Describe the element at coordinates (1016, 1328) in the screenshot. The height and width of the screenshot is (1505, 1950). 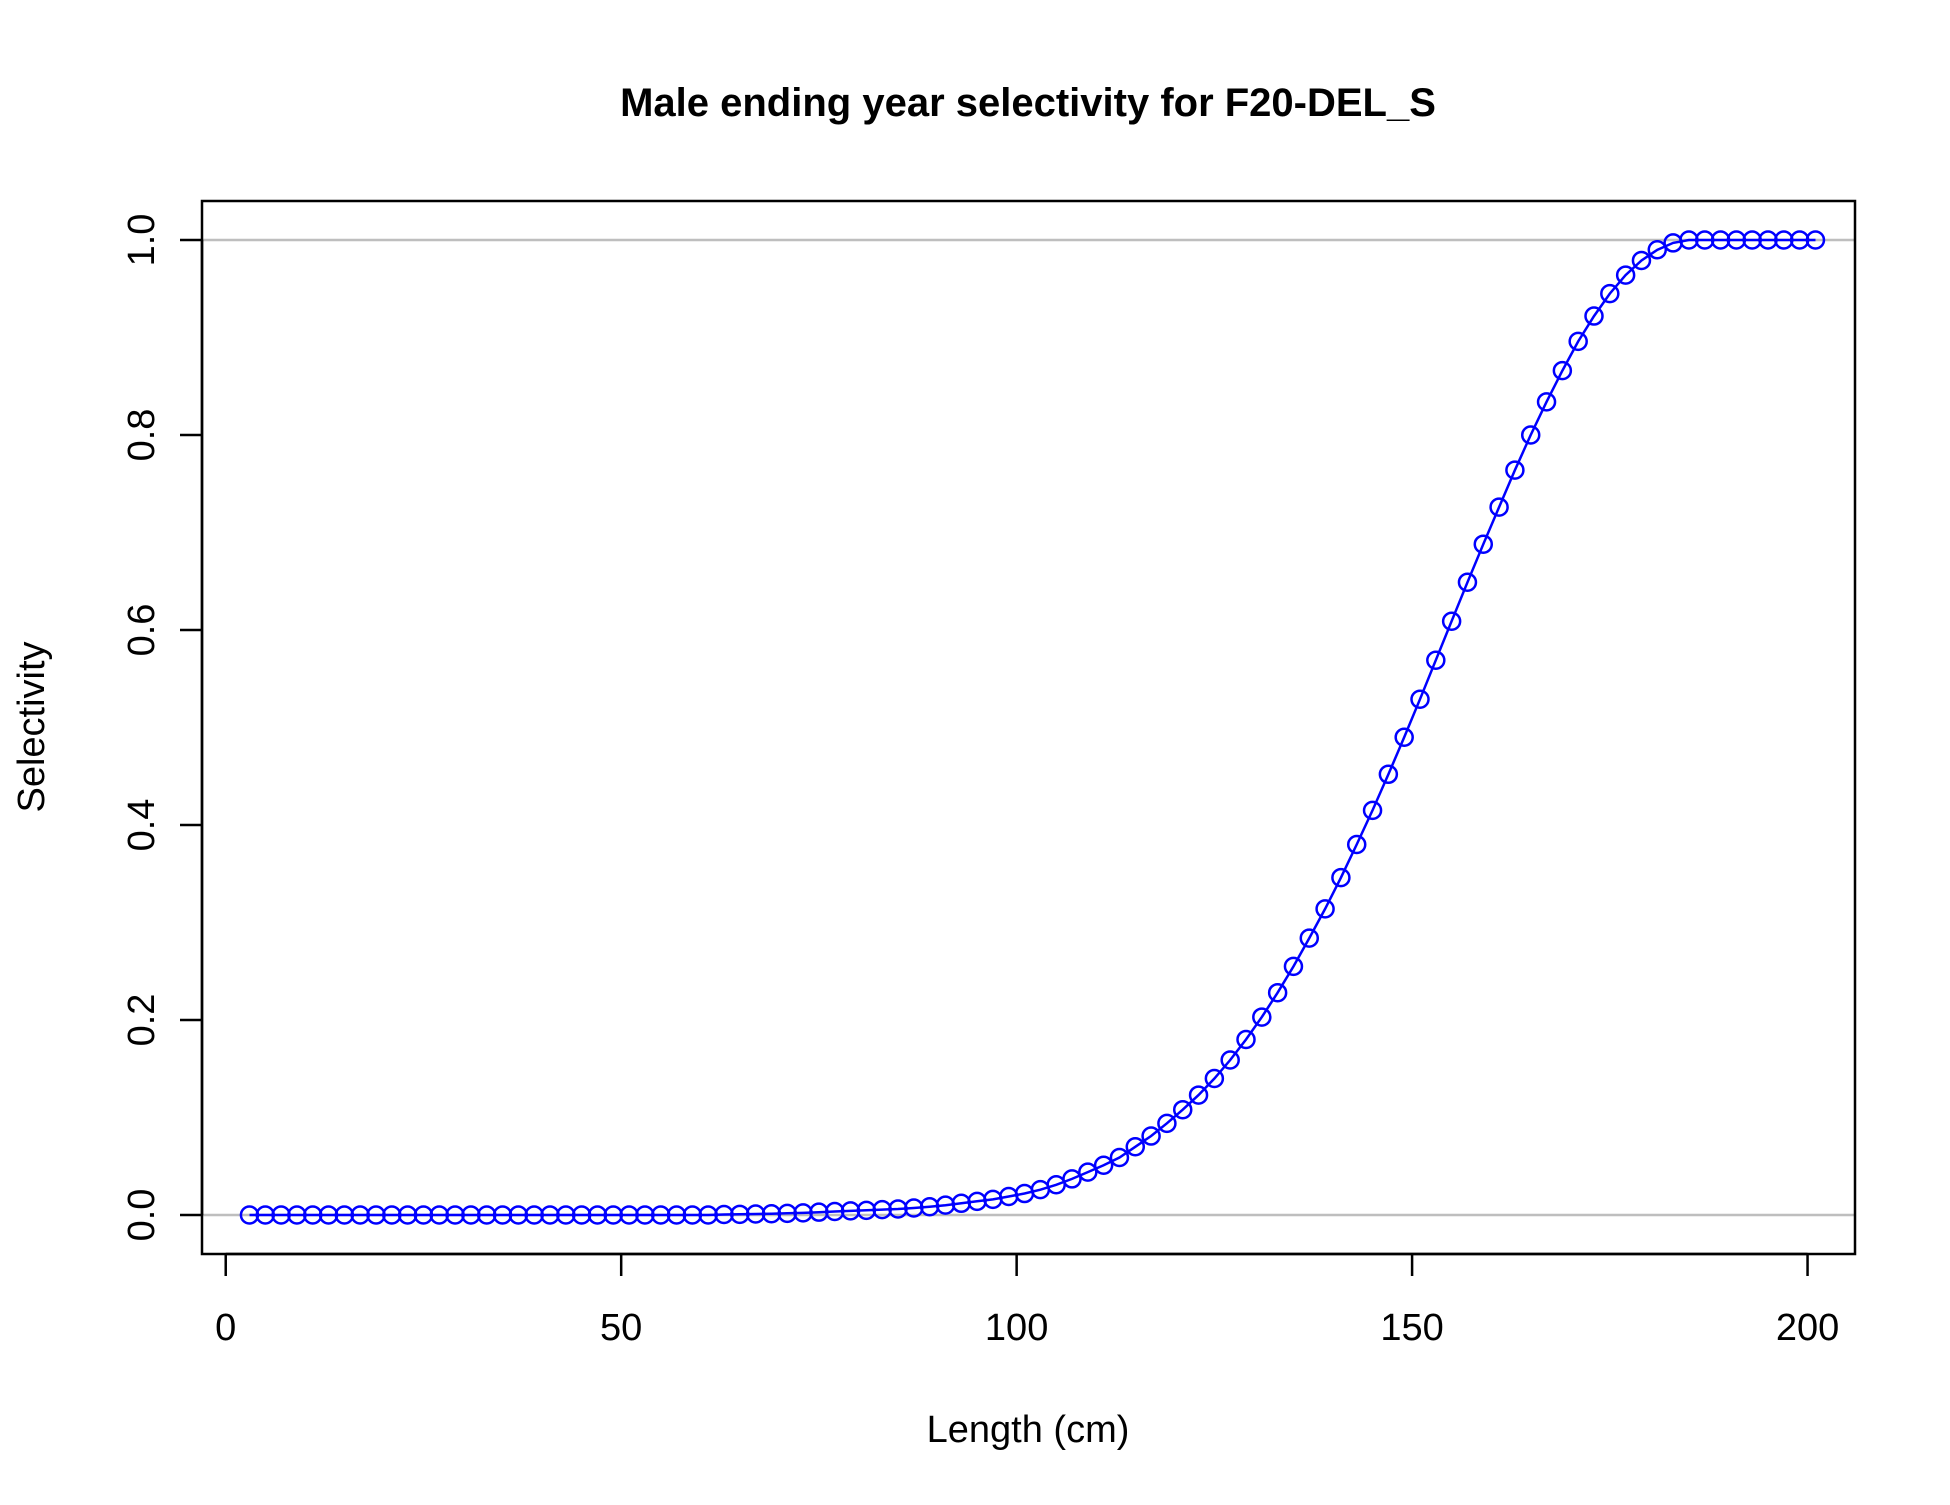
I see `x-tick-label: 100` at that location.